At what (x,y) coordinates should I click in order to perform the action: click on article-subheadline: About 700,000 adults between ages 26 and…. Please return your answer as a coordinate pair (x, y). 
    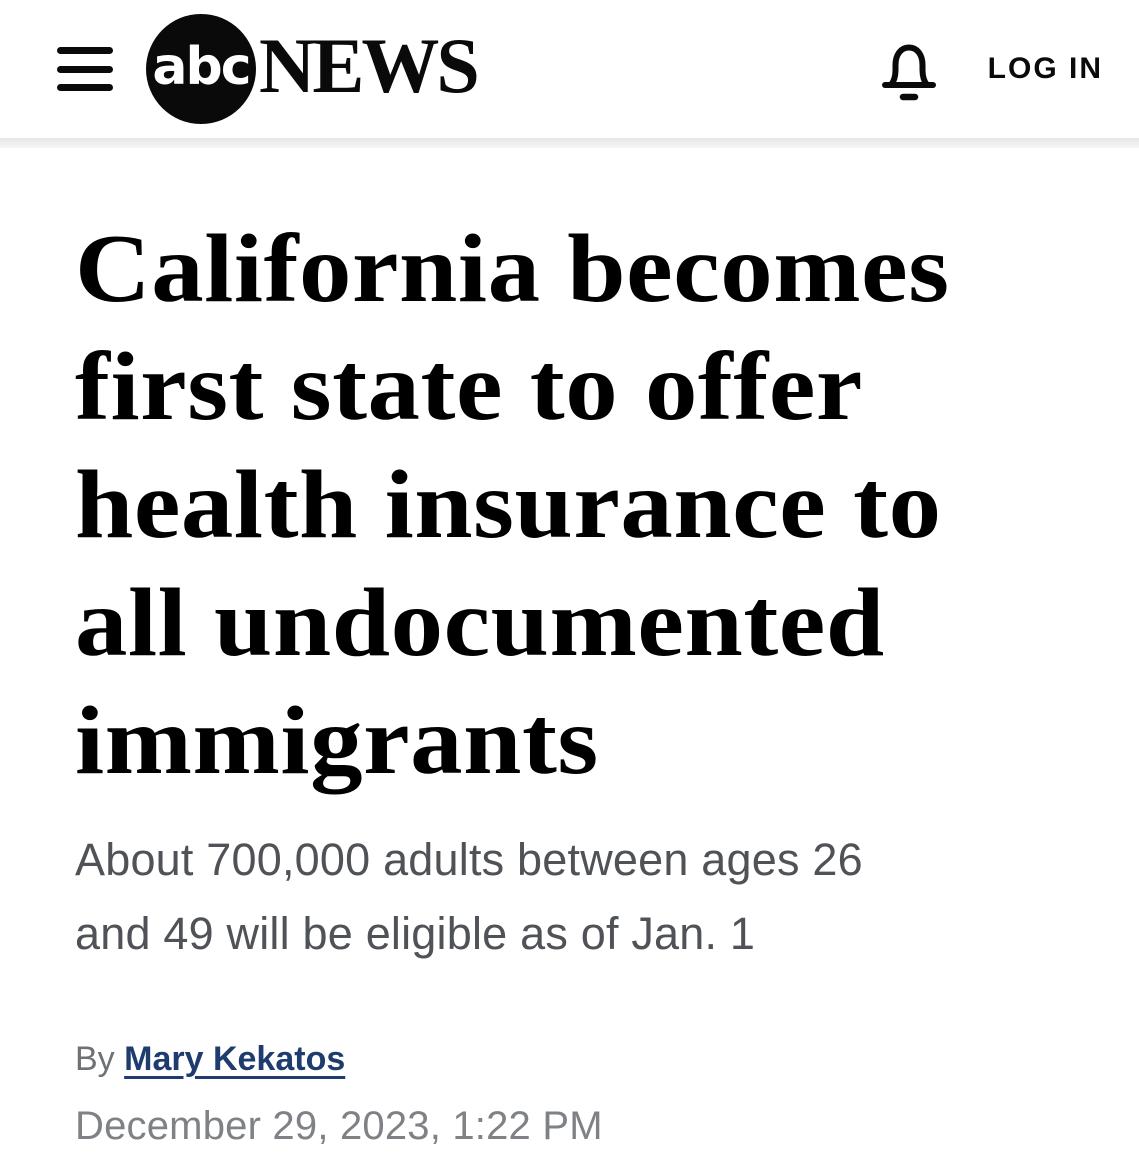
    Looking at the image, I should click on (469, 896).